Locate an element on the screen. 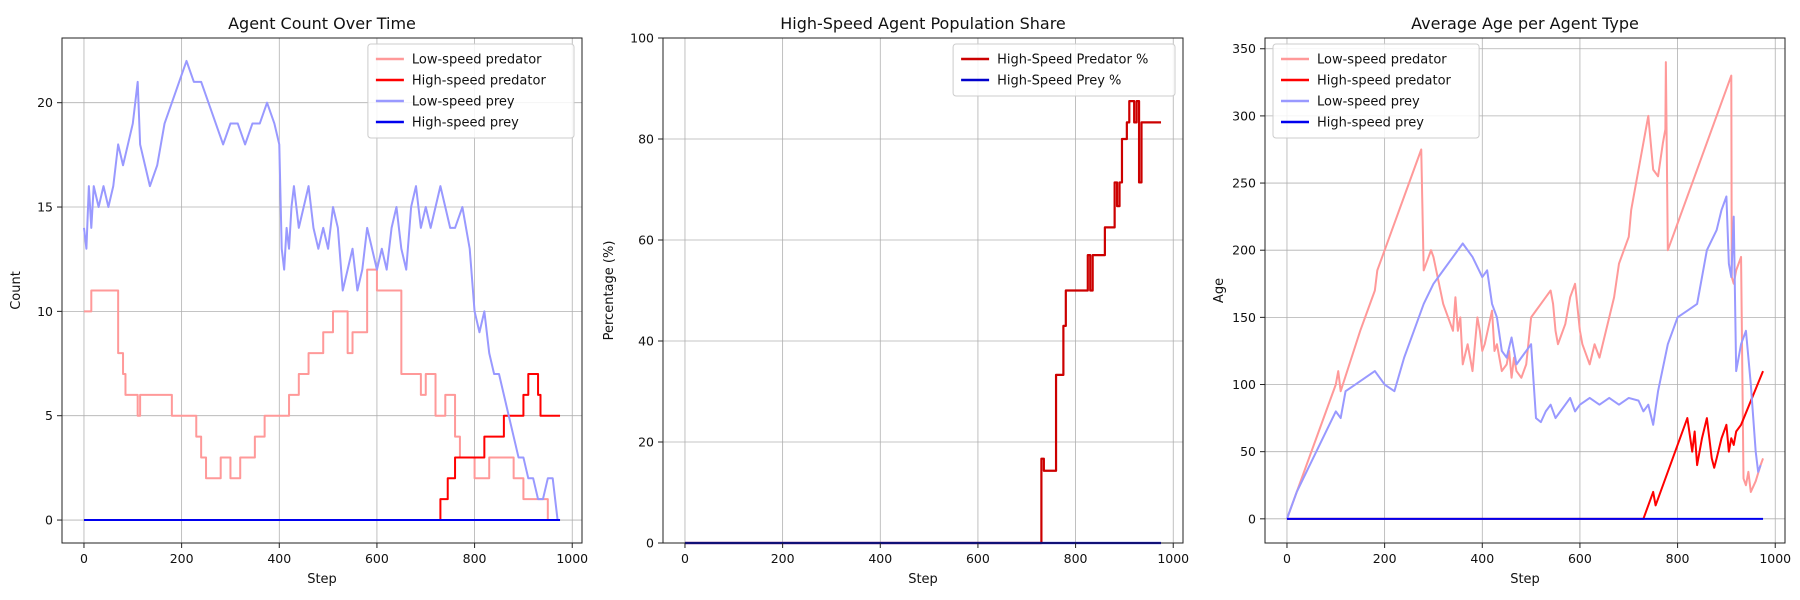 The height and width of the screenshot is (600, 1800). y-tick-label: 15 is located at coordinates (45, 207).